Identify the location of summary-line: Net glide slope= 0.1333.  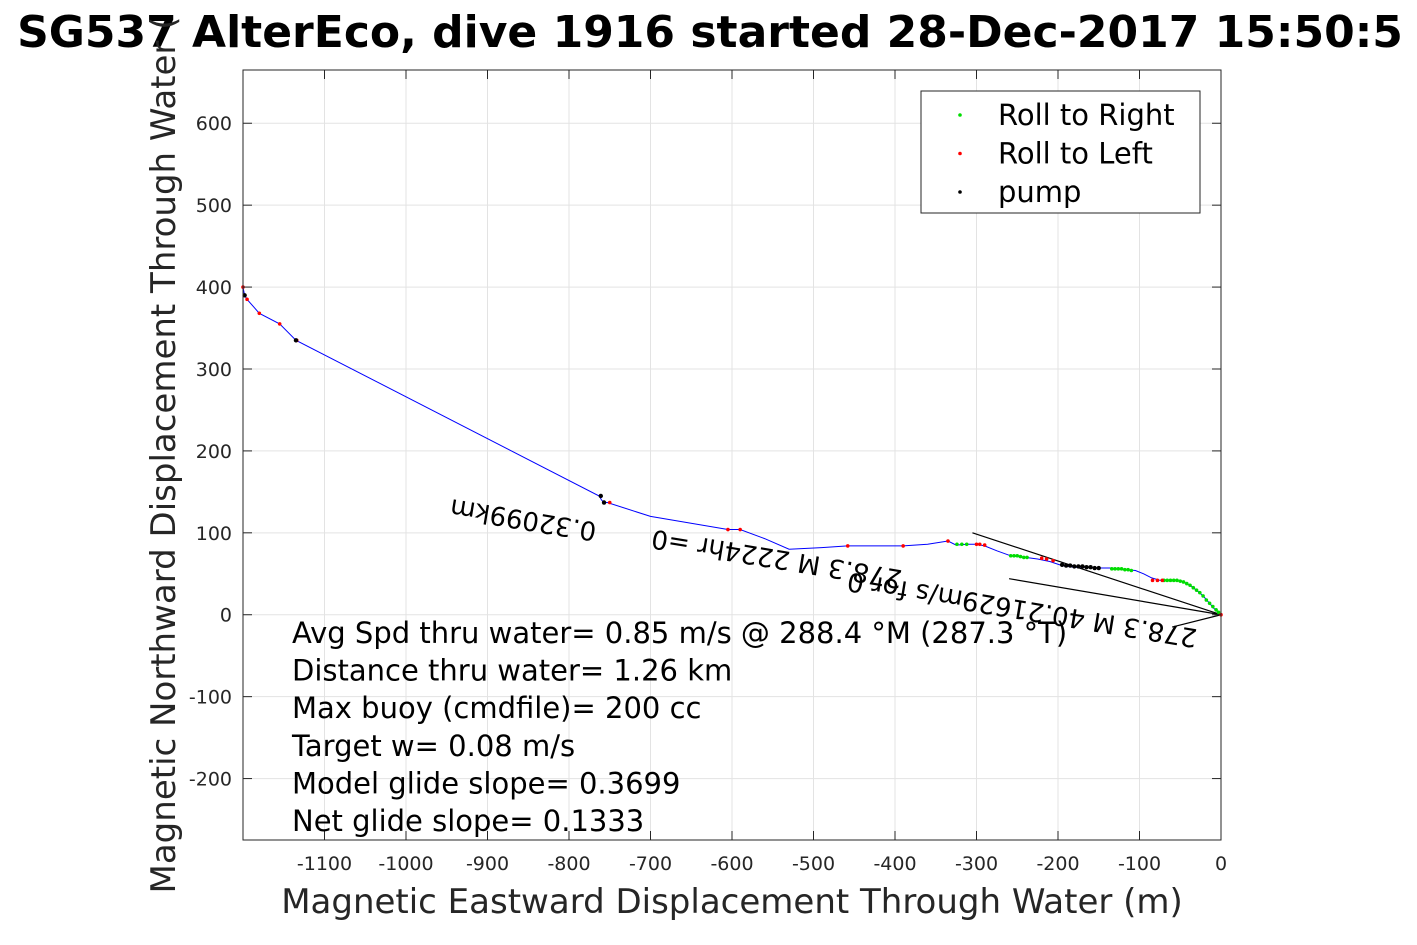
(468, 821).